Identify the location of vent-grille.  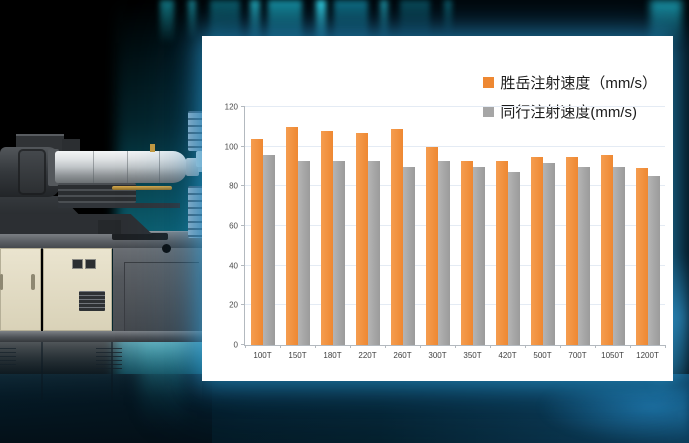
(92, 301).